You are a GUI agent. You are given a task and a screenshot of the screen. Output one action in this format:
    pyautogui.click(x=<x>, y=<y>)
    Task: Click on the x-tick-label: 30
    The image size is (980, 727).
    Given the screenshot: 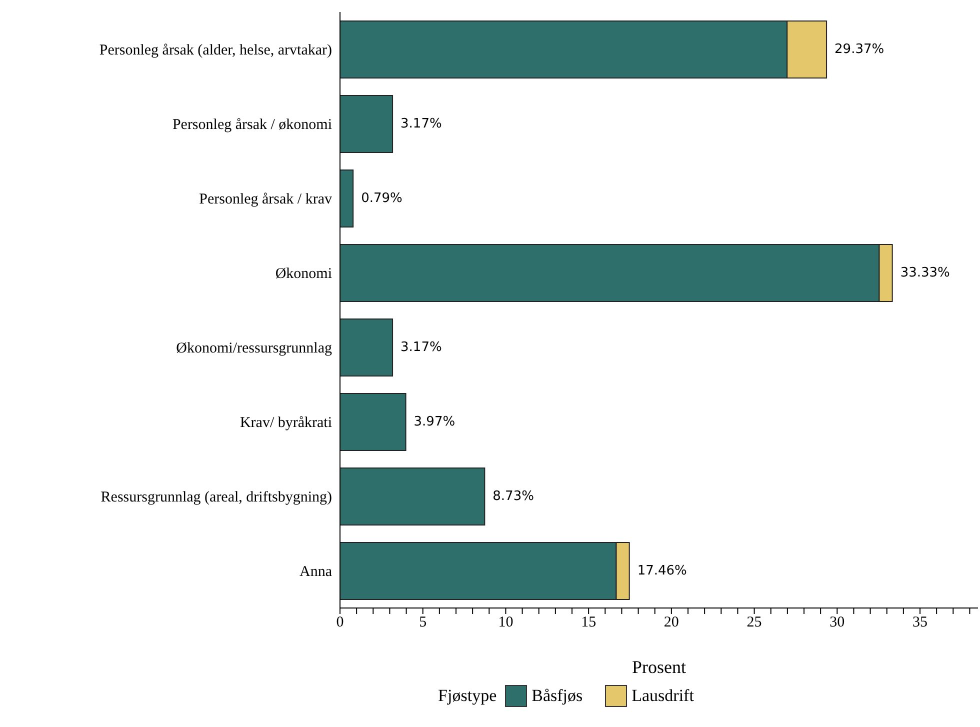 What is the action you would take?
    pyautogui.click(x=837, y=622)
    